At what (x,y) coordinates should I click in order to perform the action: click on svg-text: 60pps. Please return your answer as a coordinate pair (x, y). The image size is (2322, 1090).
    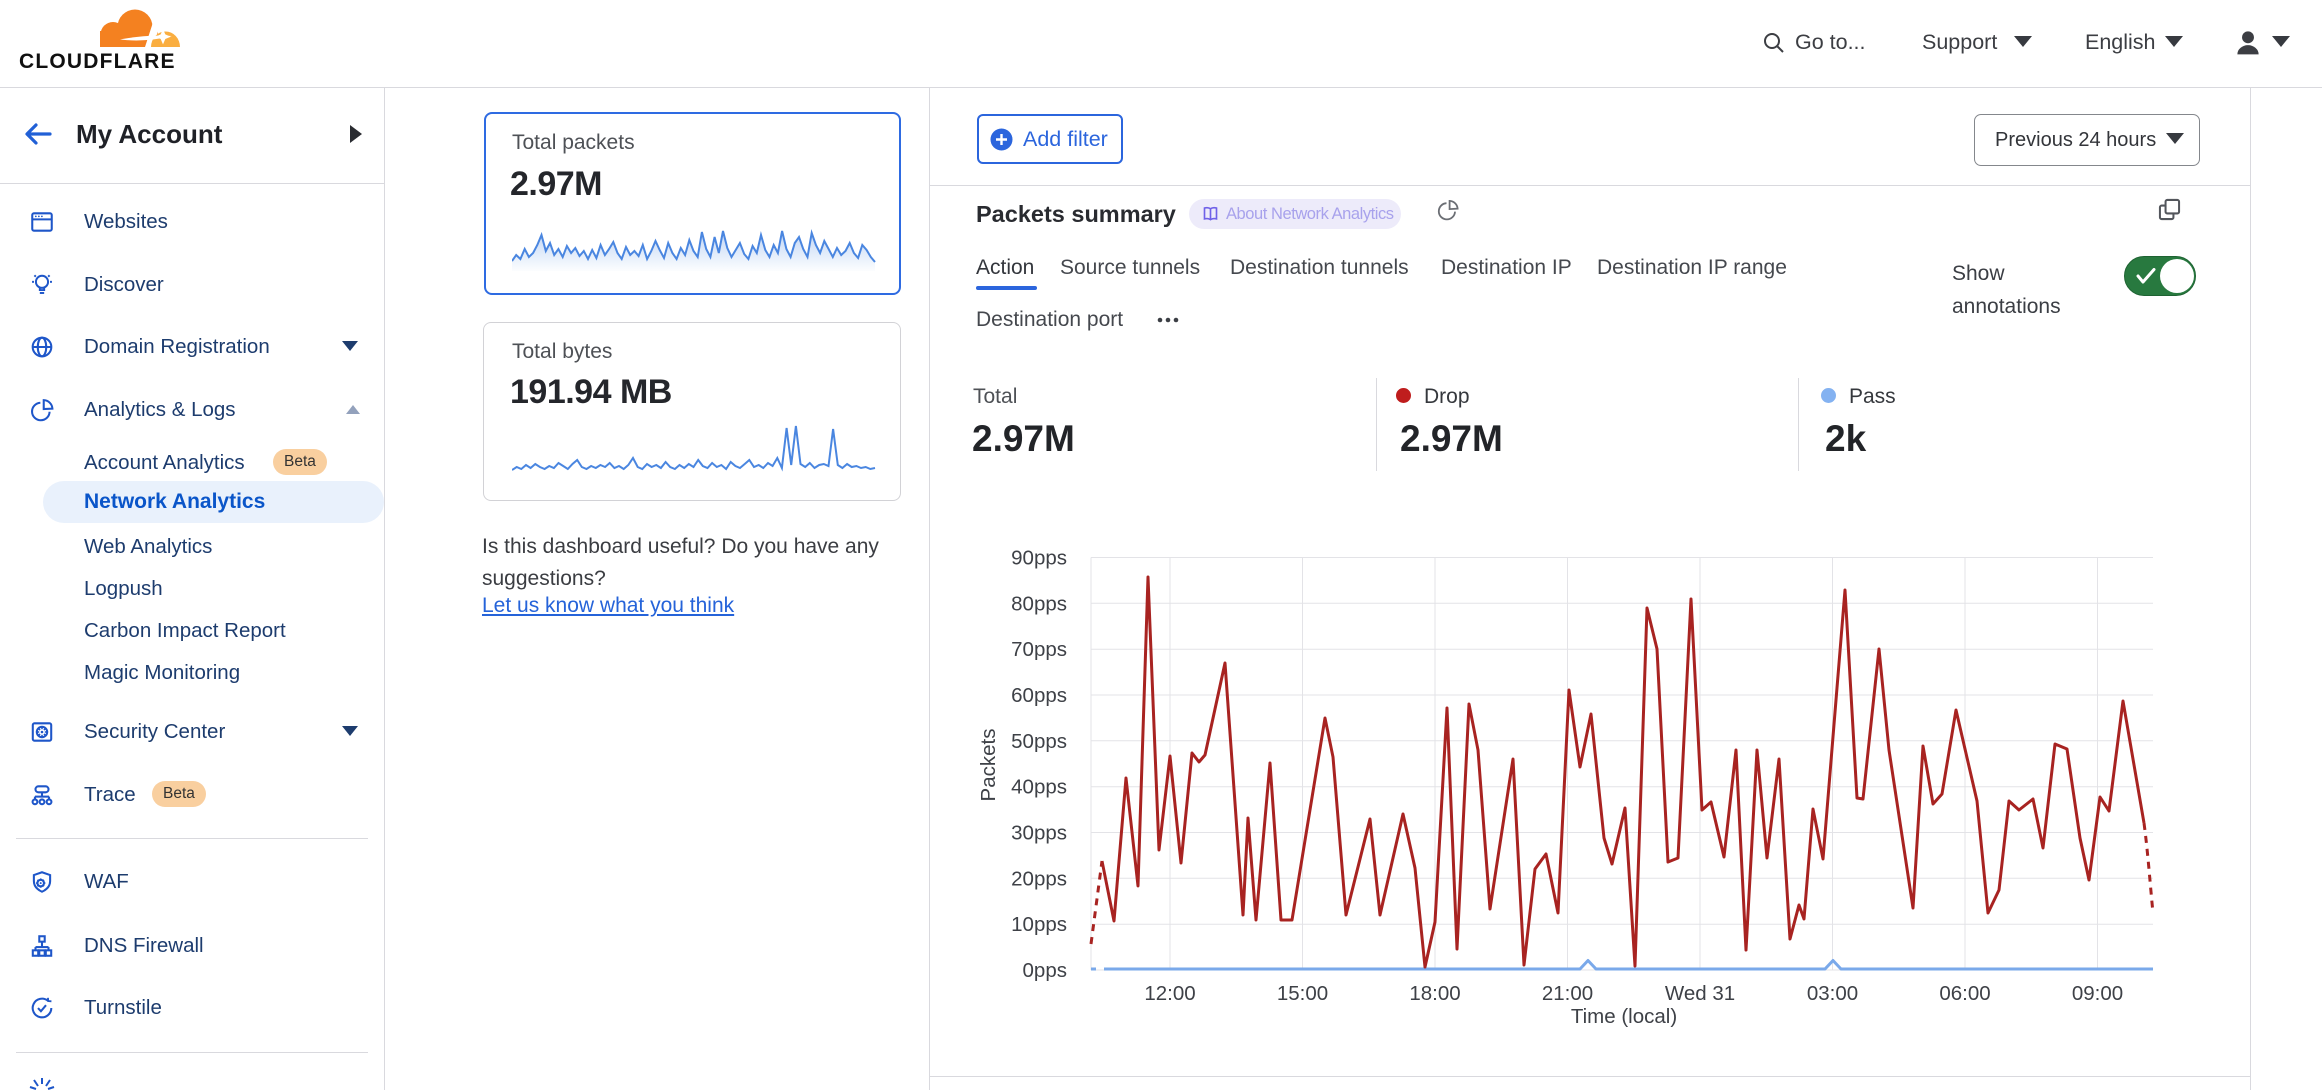
    Looking at the image, I should click on (1039, 695).